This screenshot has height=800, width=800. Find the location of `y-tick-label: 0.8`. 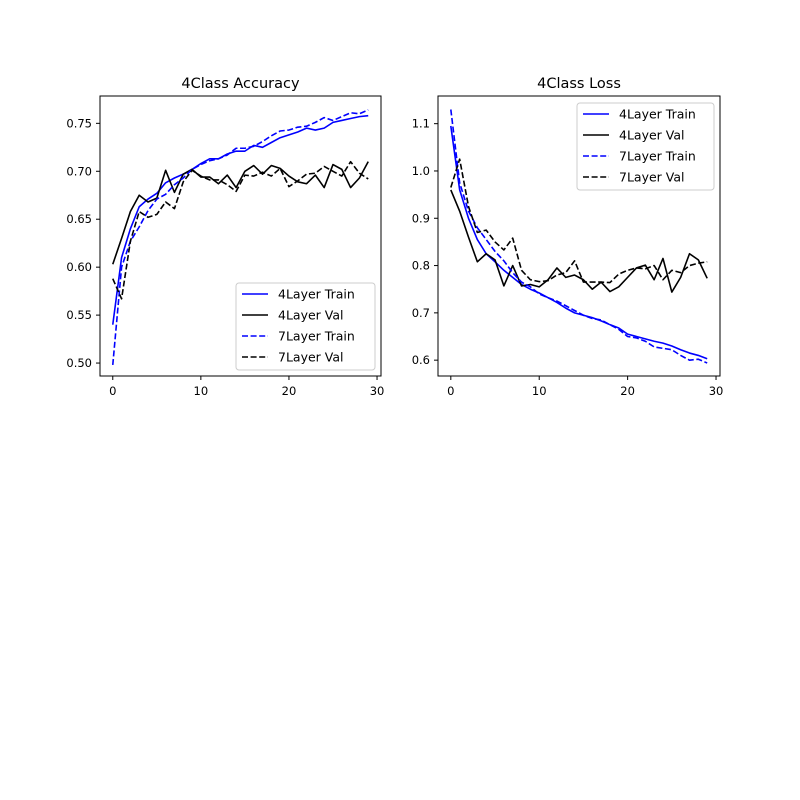

y-tick-label: 0.8 is located at coordinates (421, 266).